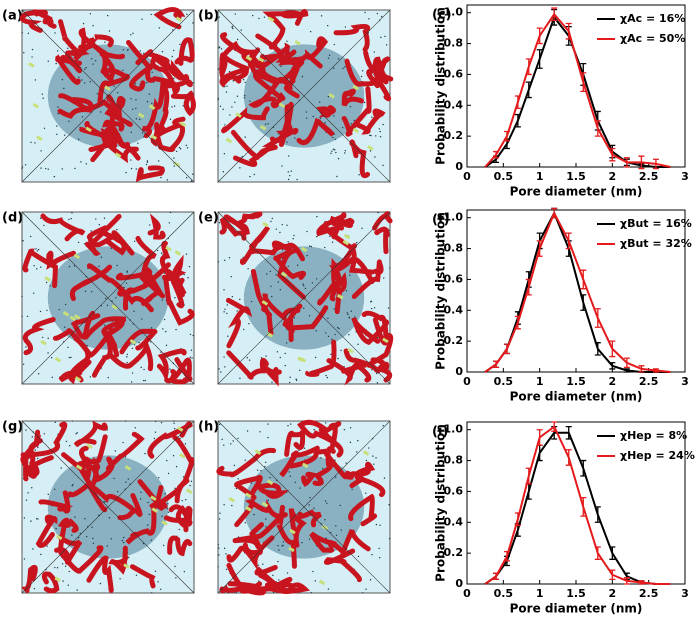 The image size is (700, 619). What do you see at coordinates (454, 217) in the screenshot?
I see `y-tick-label: 1.0` at bounding box center [454, 217].